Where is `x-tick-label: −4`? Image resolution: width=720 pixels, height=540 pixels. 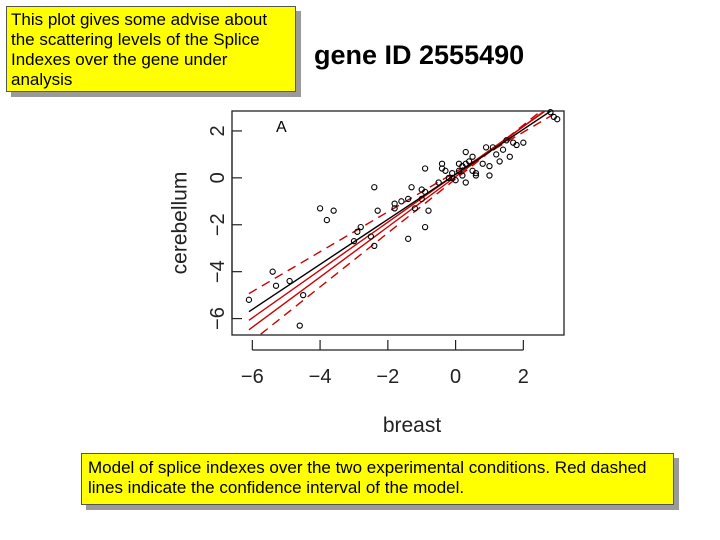 x-tick-label: −4 is located at coordinates (320, 377).